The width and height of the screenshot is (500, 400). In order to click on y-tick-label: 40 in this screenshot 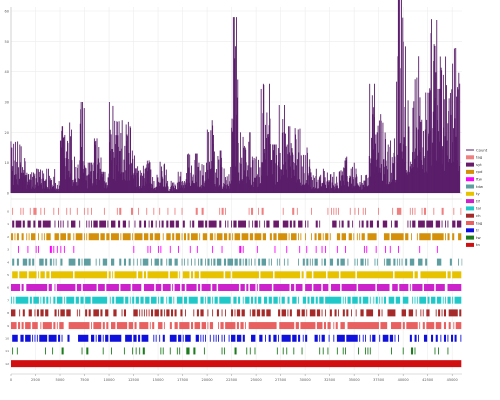, I will do `click(7, 72)`.